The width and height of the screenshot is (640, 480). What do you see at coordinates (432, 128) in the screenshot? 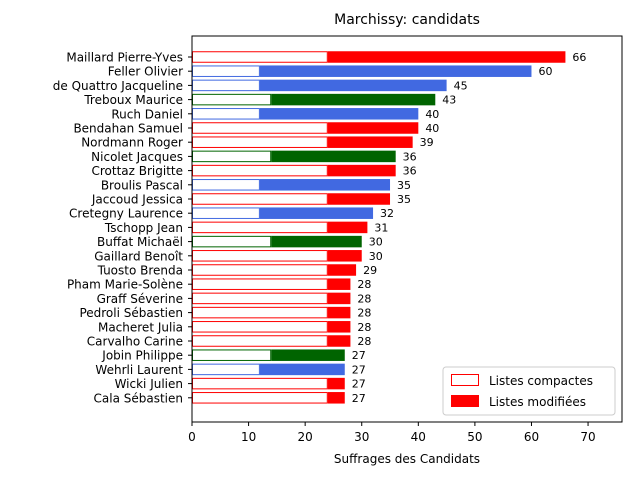
I see `bar-value-label: 40` at bounding box center [432, 128].